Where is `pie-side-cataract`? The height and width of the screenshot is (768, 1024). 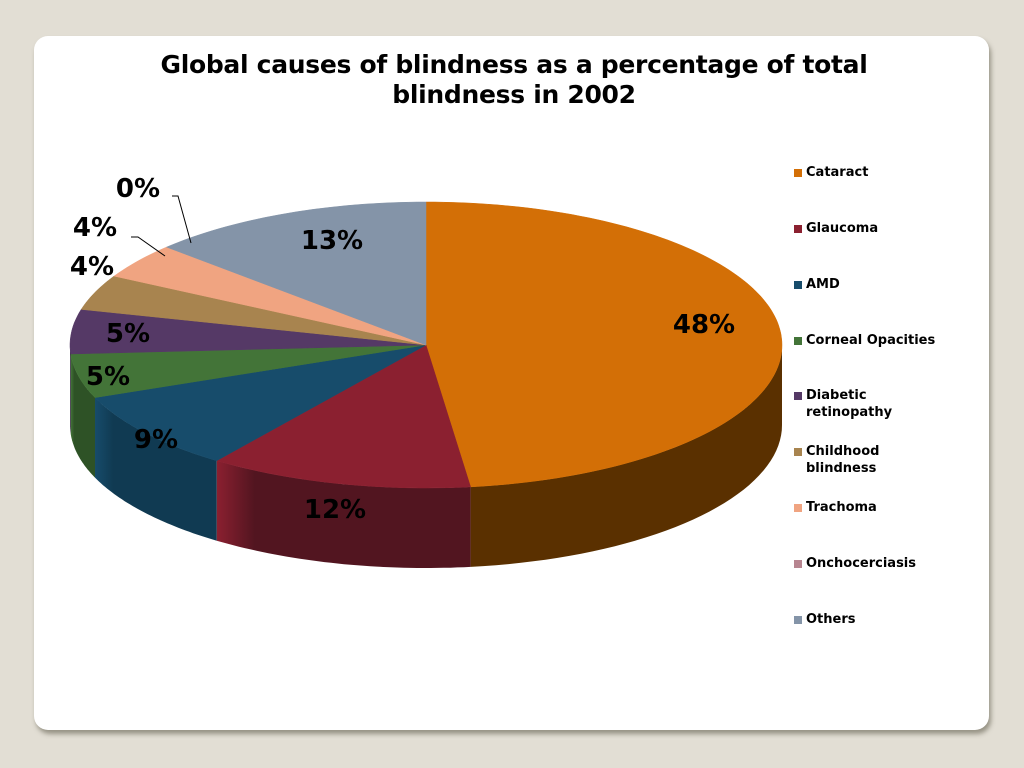 pie-side-cataract is located at coordinates (626, 456).